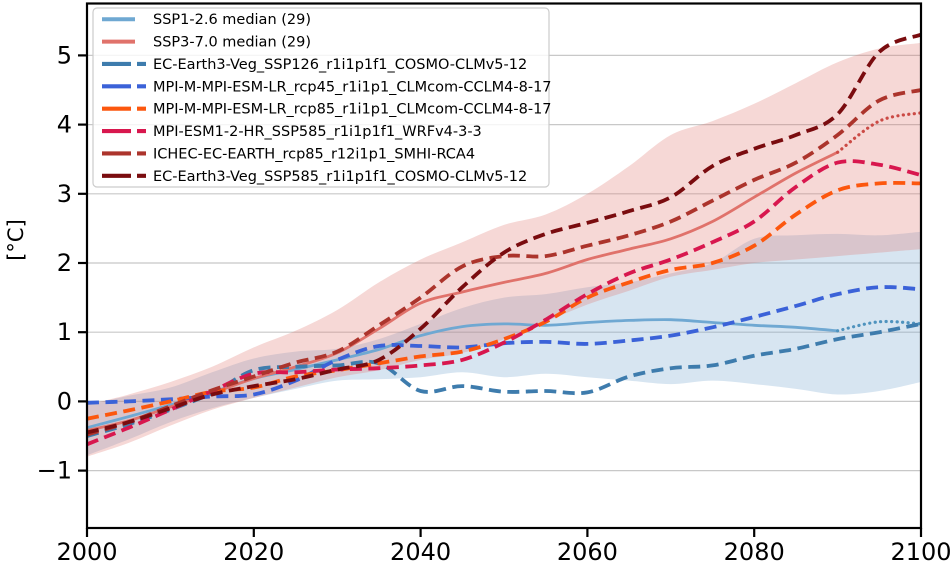  What do you see at coordinates (420, 550) in the screenshot?
I see `x-tick-label-2040: 2040` at bounding box center [420, 550].